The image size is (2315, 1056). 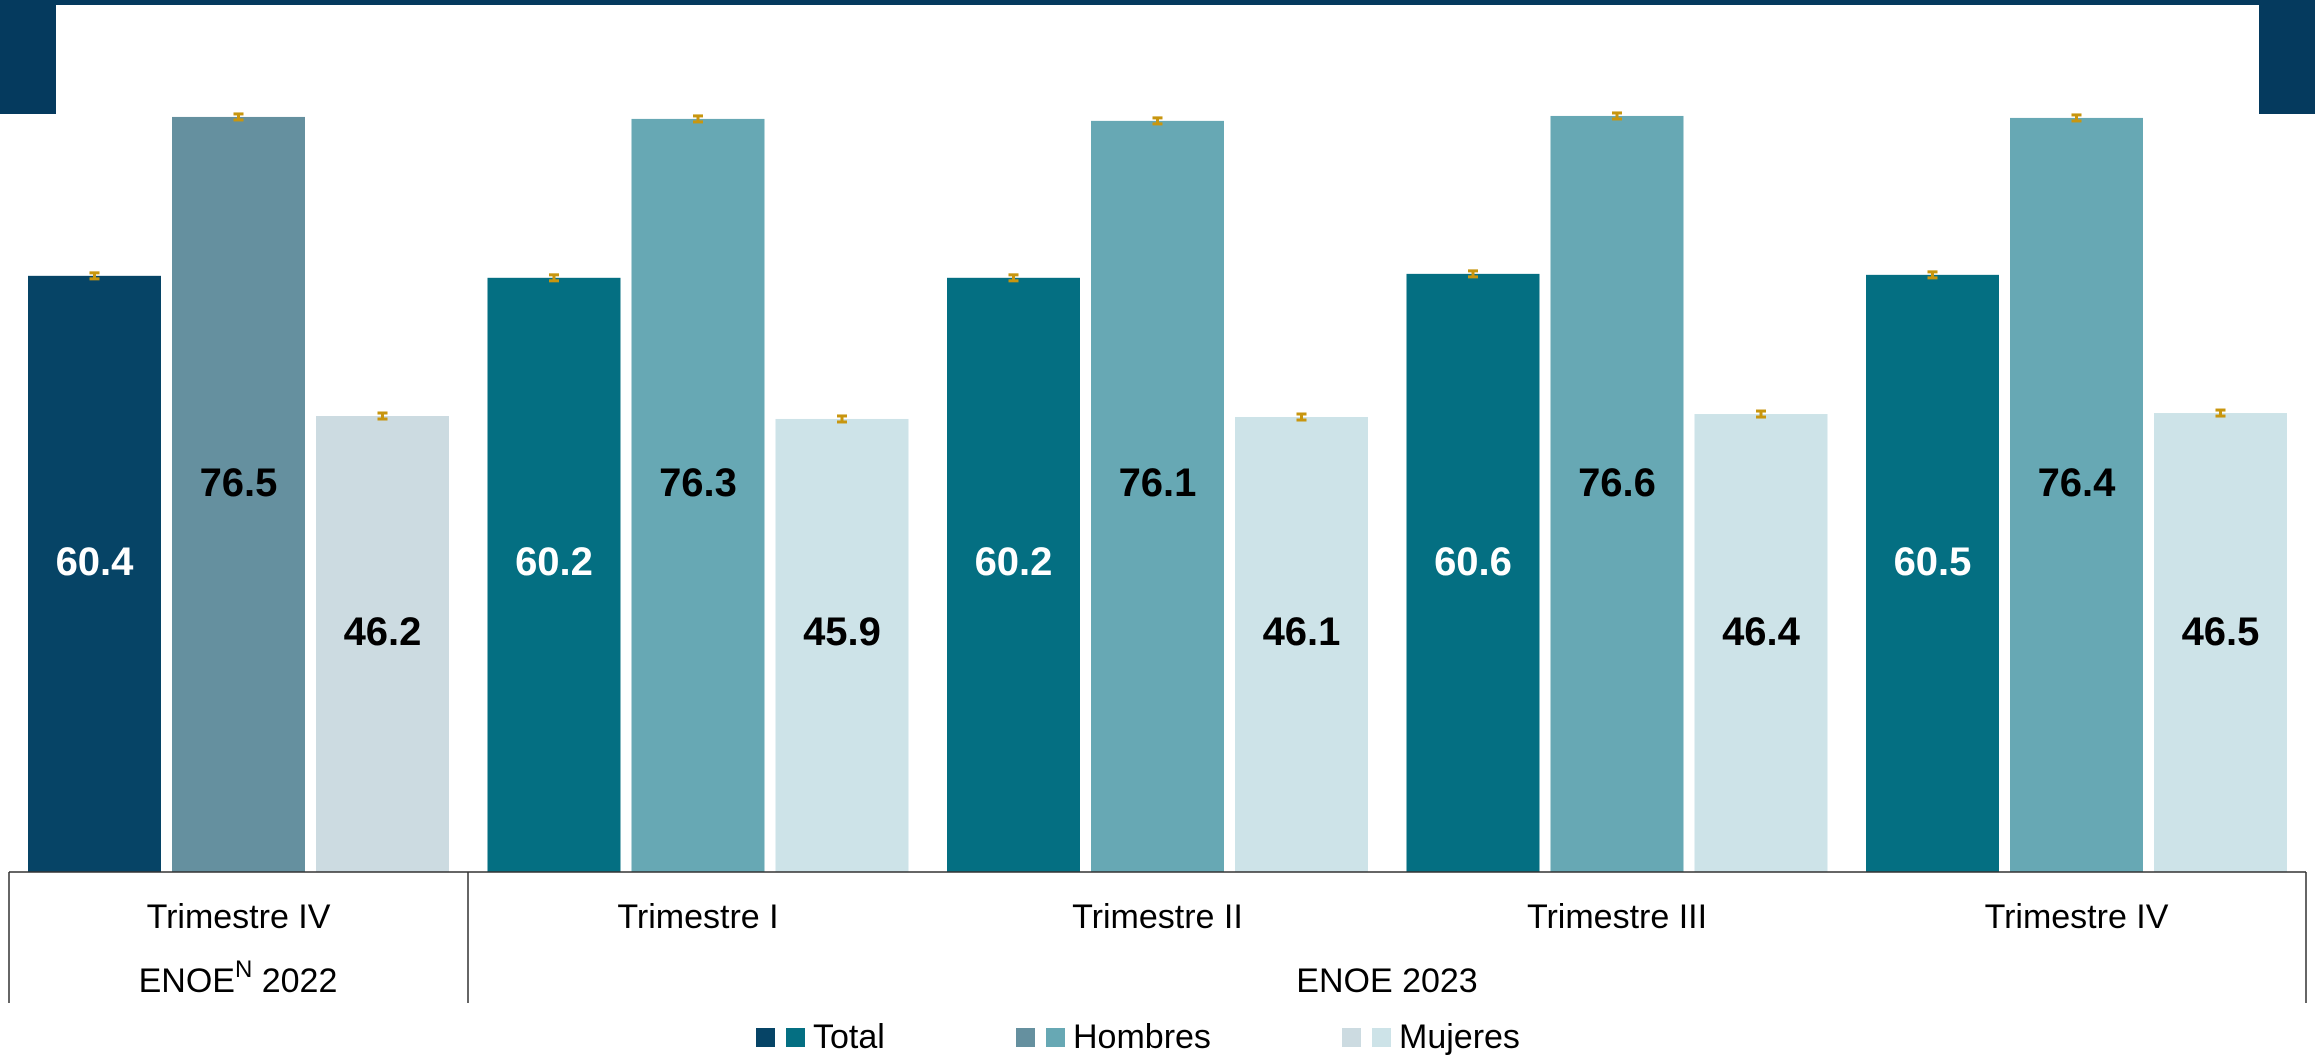 What do you see at coordinates (1473, 562) in the screenshot?
I see `value-label-total-4: 60.6` at bounding box center [1473, 562].